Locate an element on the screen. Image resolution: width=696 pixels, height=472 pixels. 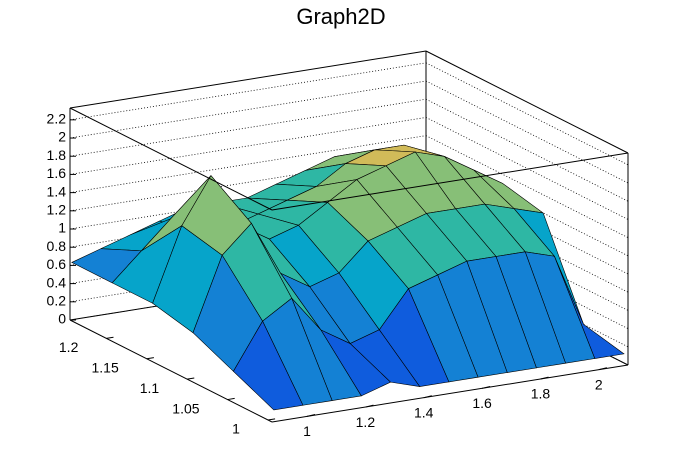
surface-cell is located at coordinates (268, 365).